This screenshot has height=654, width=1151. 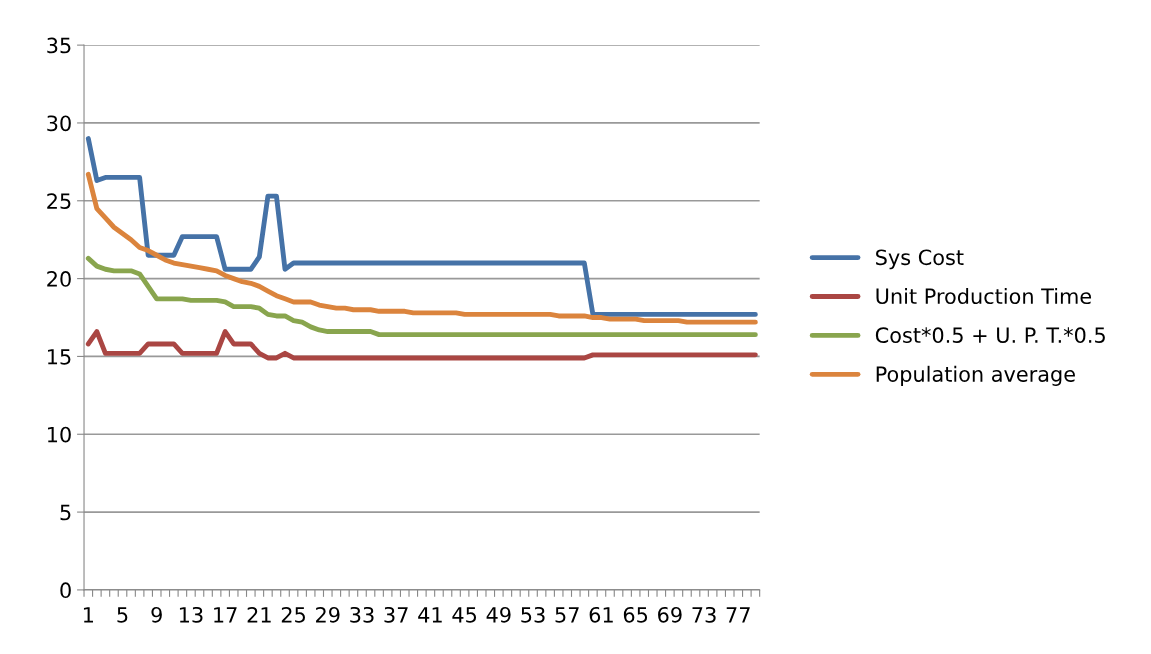 What do you see at coordinates (704, 614) in the screenshot?
I see `x-tick-label: 73` at bounding box center [704, 614].